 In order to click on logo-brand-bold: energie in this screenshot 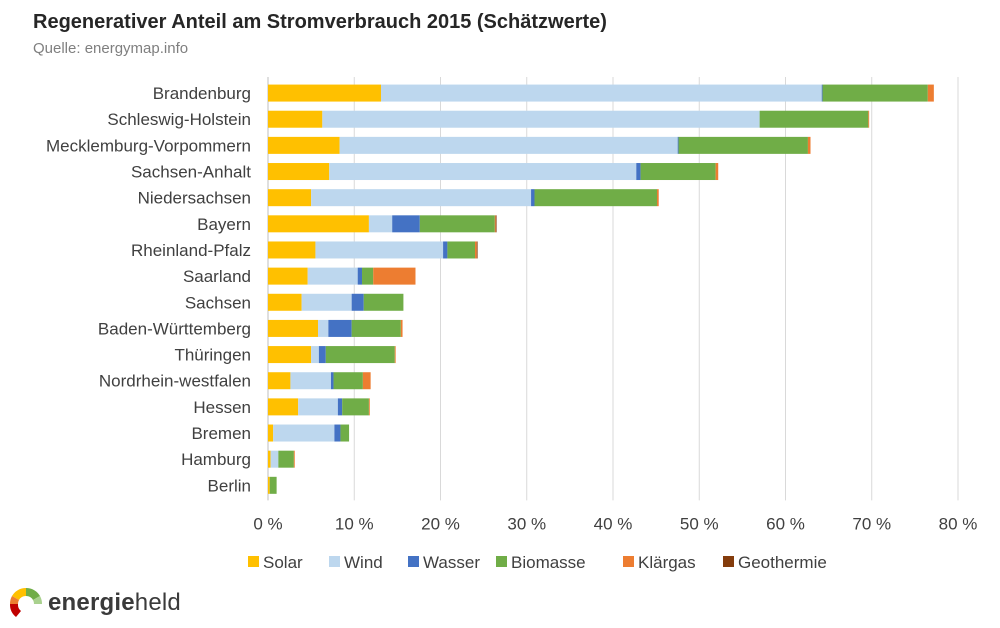, I will do `click(91, 602)`.